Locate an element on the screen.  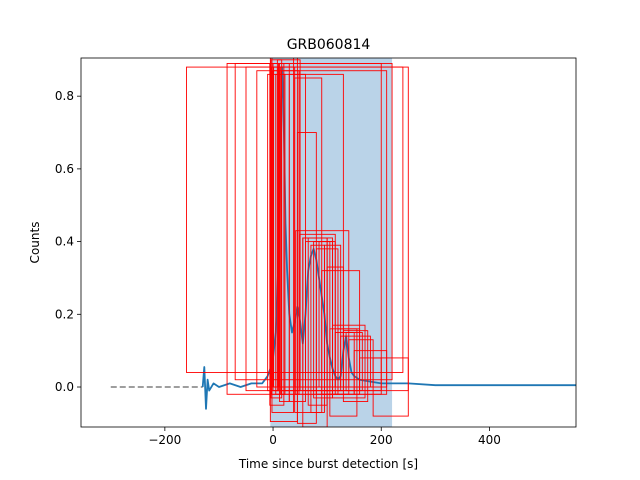
y-tick-label: 0.4 is located at coordinates (64, 242).